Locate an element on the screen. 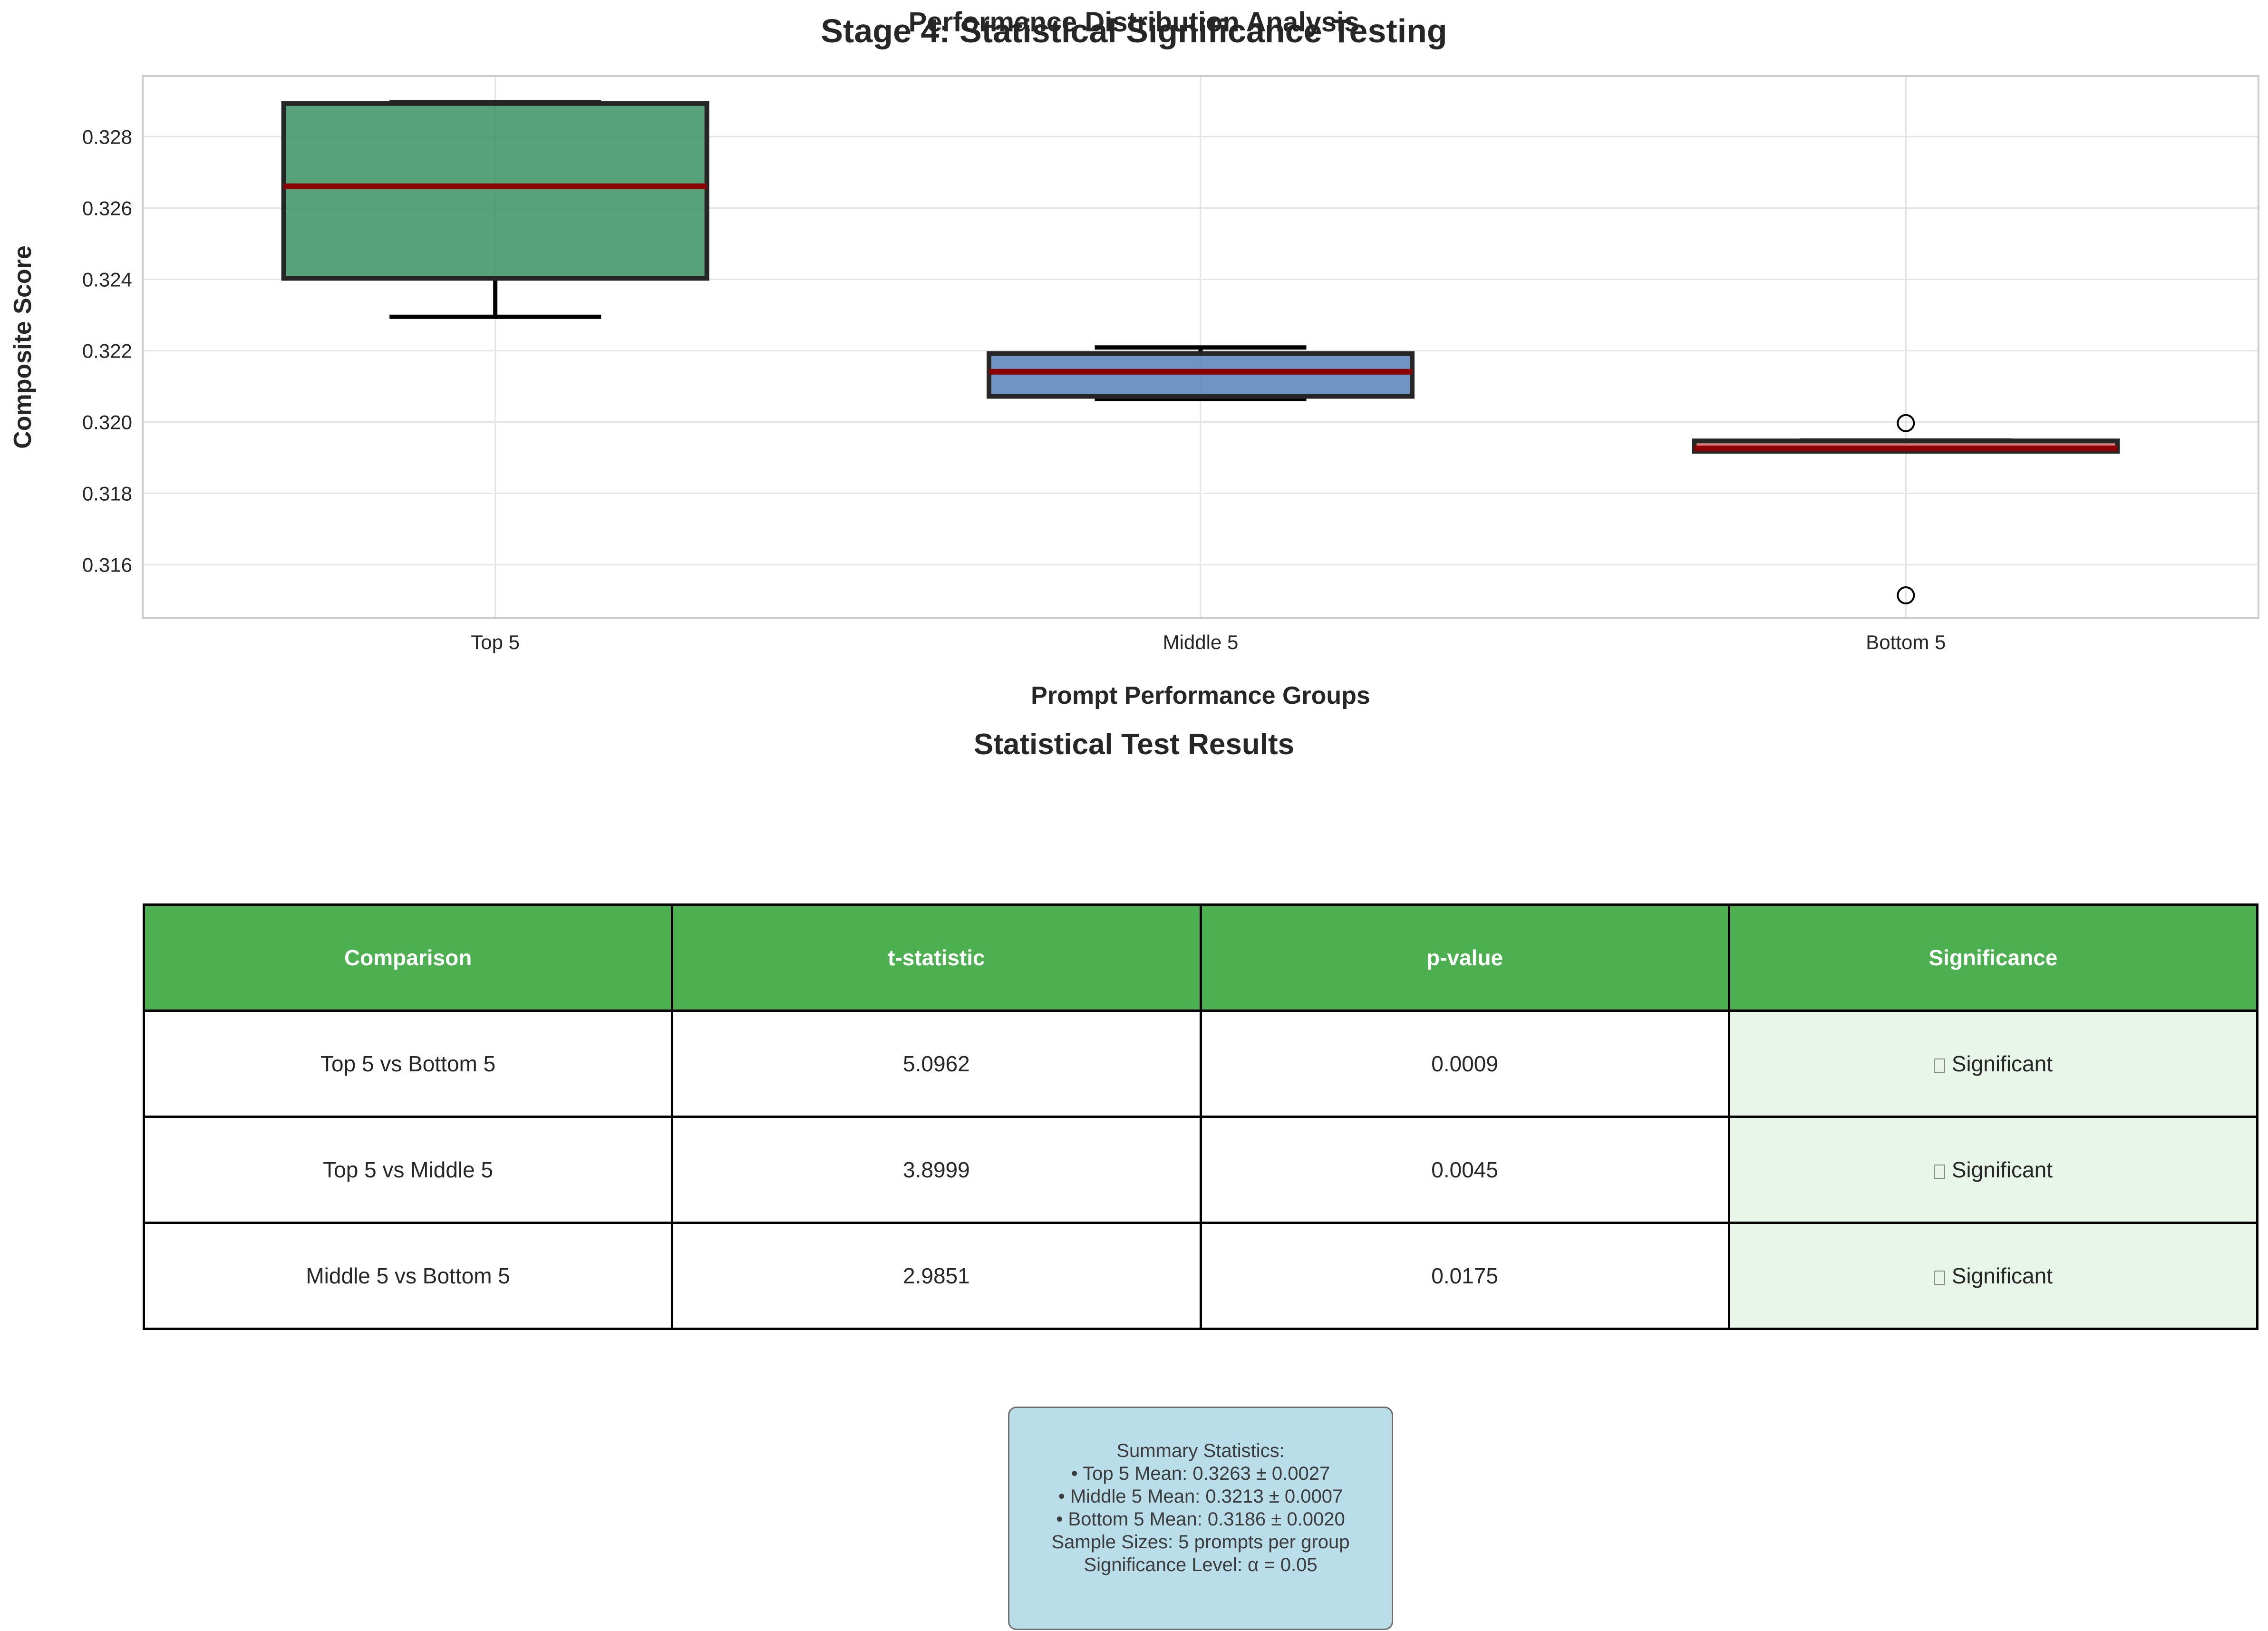  x-tick-label: Bottom 5 is located at coordinates (1906, 642).